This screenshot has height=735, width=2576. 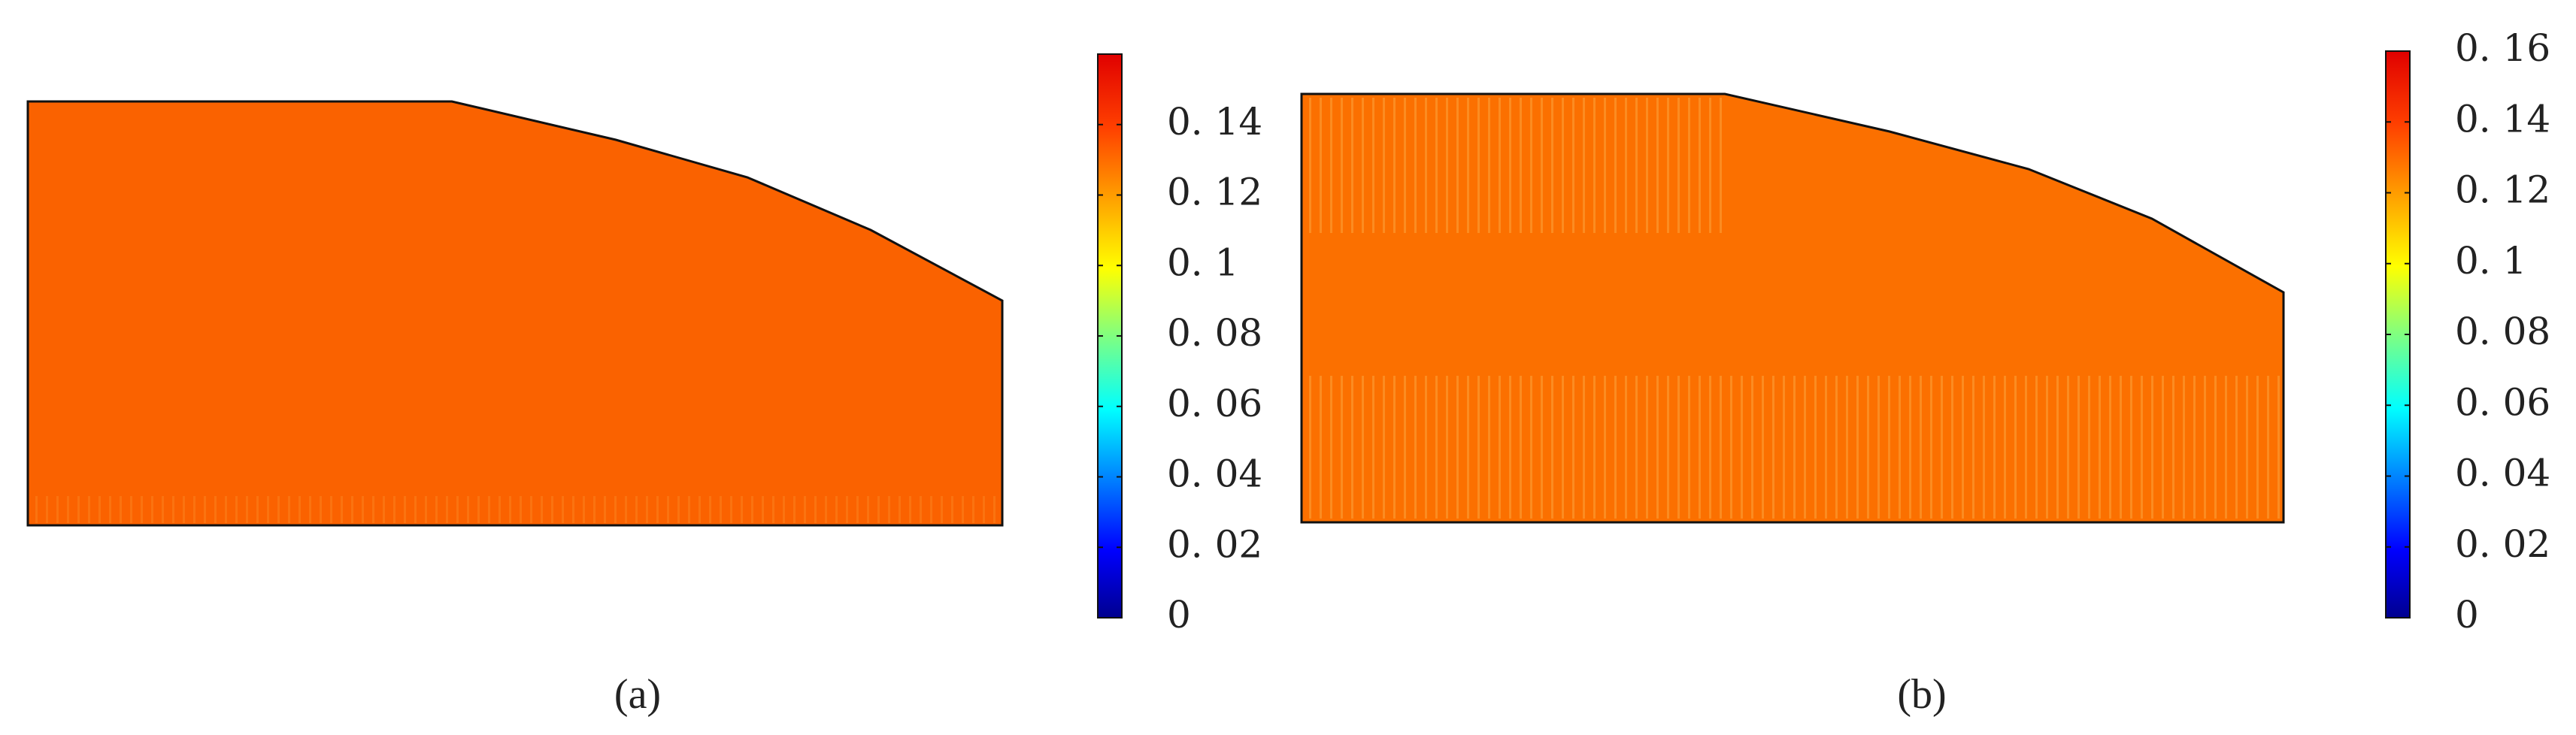 What do you see at coordinates (2502, 48) in the screenshot?
I see `colorbar-tick-label: 0. 16` at bounding box center [2502, 48].